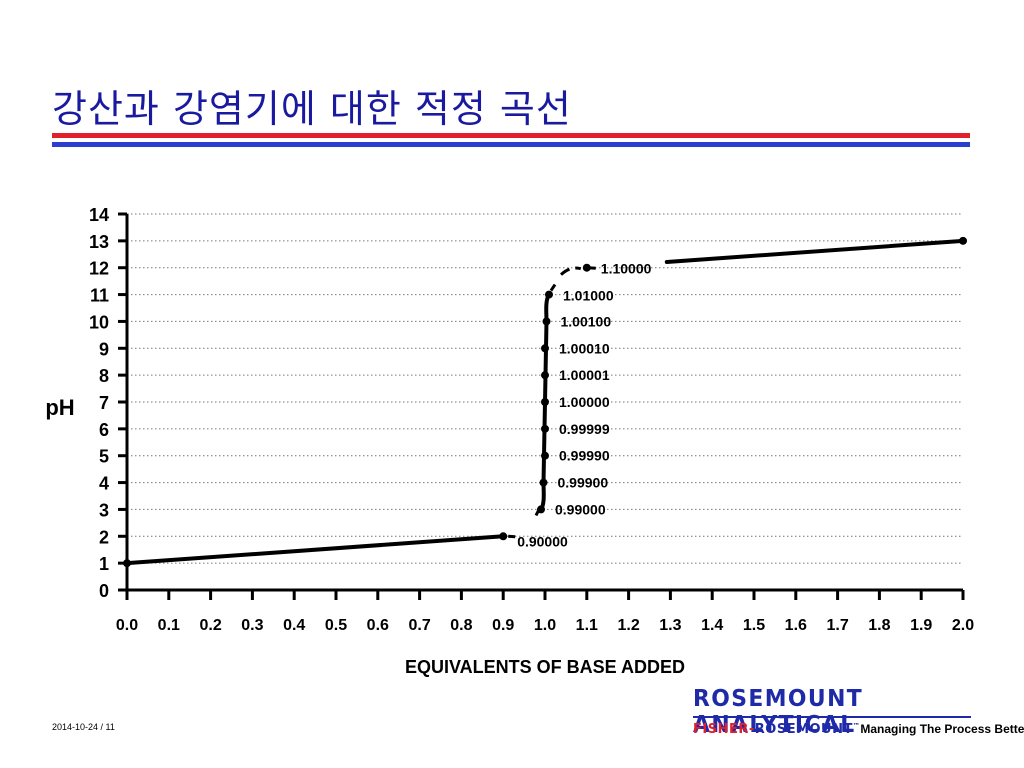 The width and height of the screenshot is (1024, 768). What do you see at coordinates (511, 135) in the screenshot?
I see `title-rule-red` at bounding box center [511, 135].